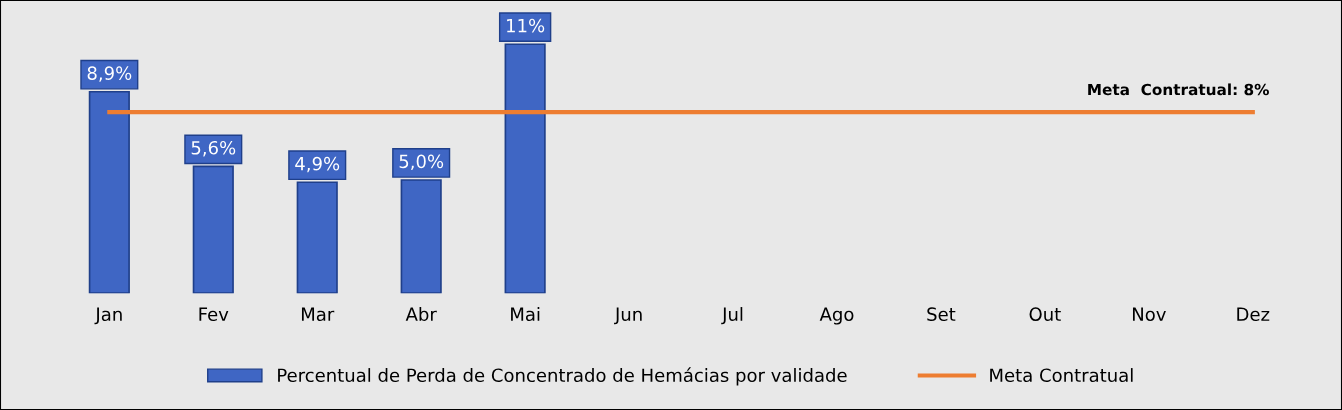  I want to click on legend-label: Meta Contratual, so click(1061, 375).